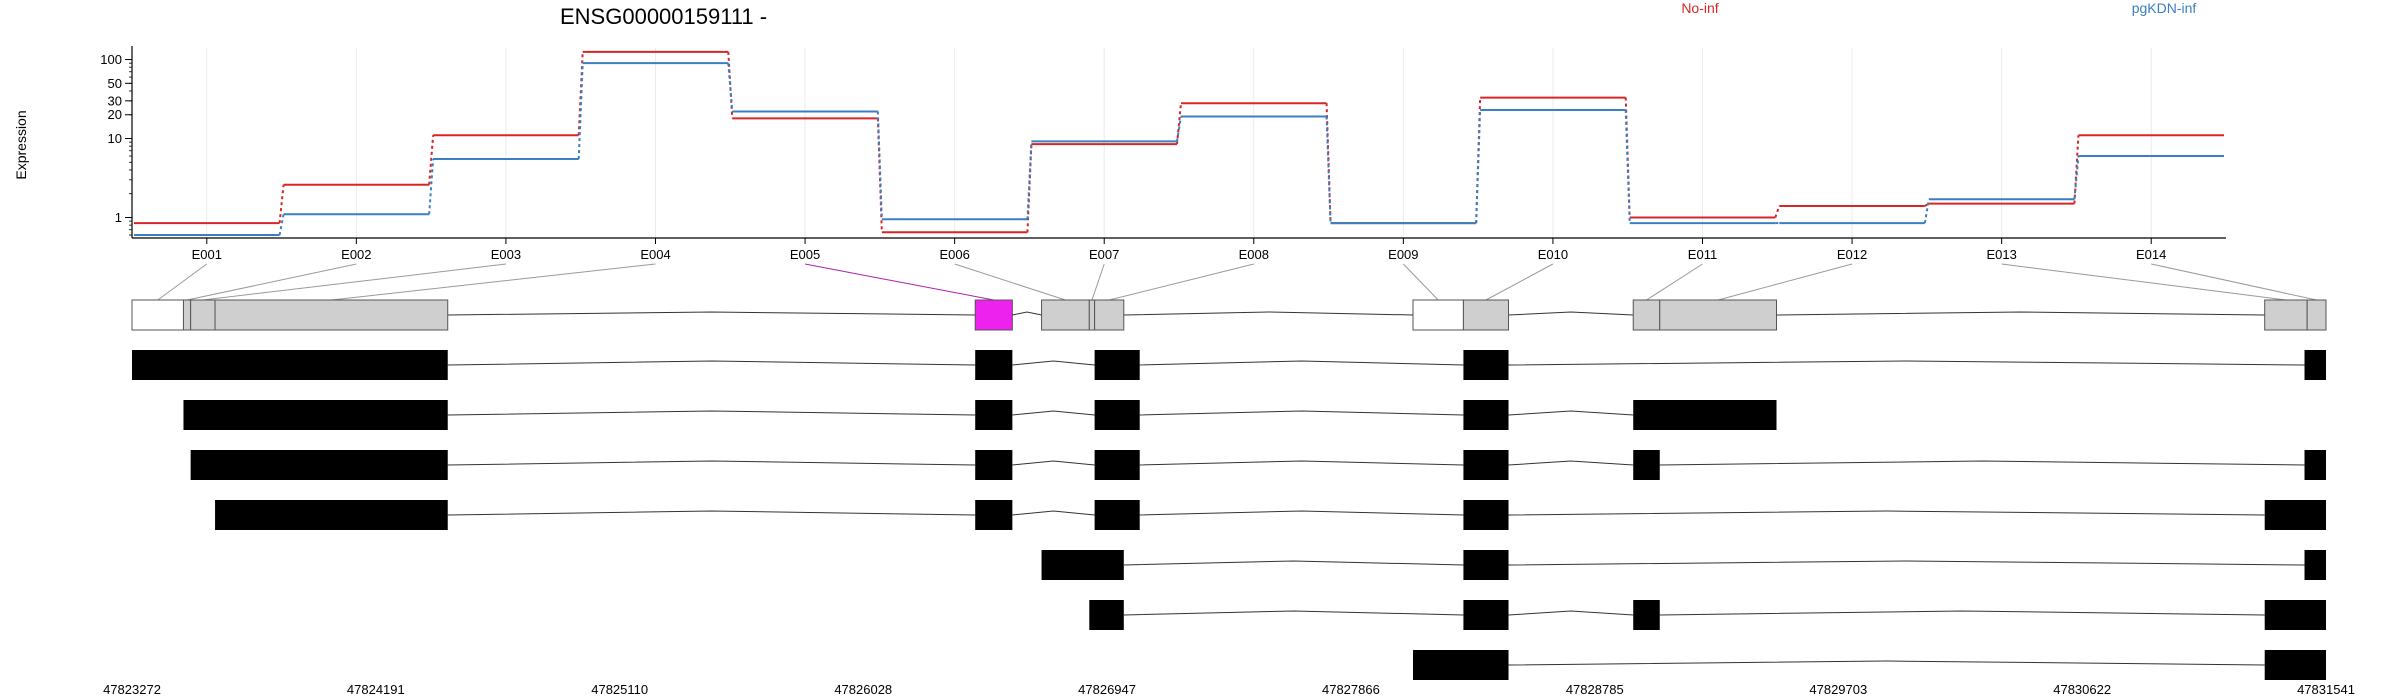 This screenshot has height=700, width=2400. What do you see at coordinates (1699, 8) in the screenshot?
I see `legend-no-inf: No-inf` at bounding box center [1699, 8].